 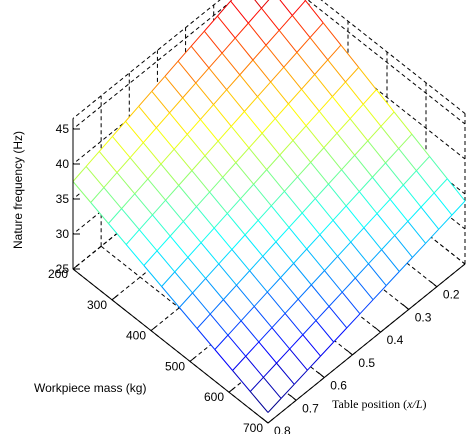 What do you see at coordinates (310, 408) in the screenshot?
I see `y-tick-label: 0.7` at bounding box center [310, 408].